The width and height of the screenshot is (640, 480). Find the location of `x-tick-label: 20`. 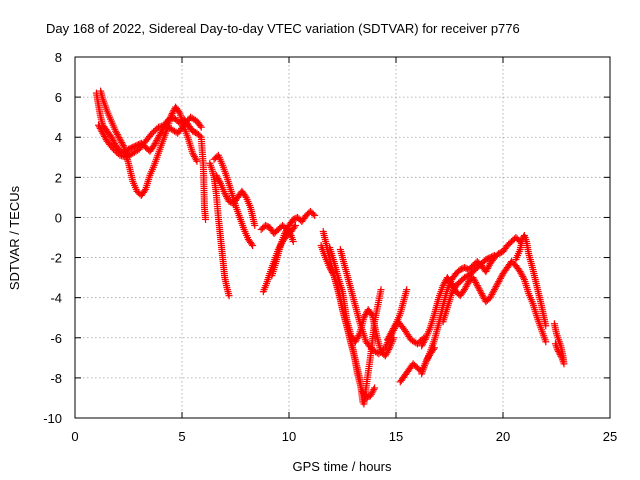

x-tick-label: 20 is located at coordinates (503, 436).